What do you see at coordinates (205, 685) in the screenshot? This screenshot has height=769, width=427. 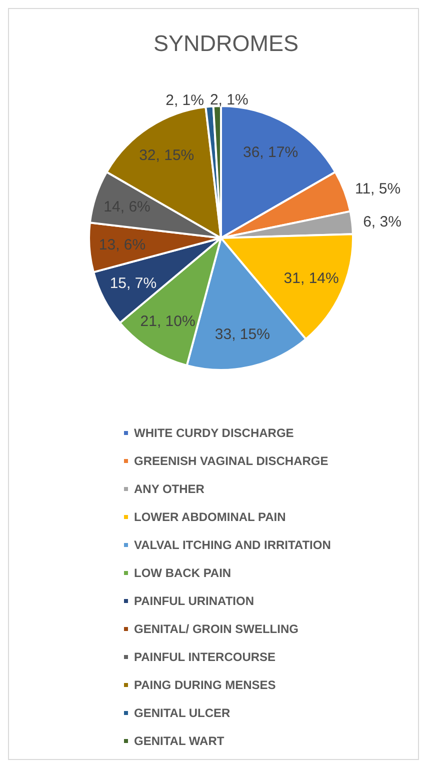 I see `legend-label: PAING DURING MENSES` at bounding box center [205, 685].